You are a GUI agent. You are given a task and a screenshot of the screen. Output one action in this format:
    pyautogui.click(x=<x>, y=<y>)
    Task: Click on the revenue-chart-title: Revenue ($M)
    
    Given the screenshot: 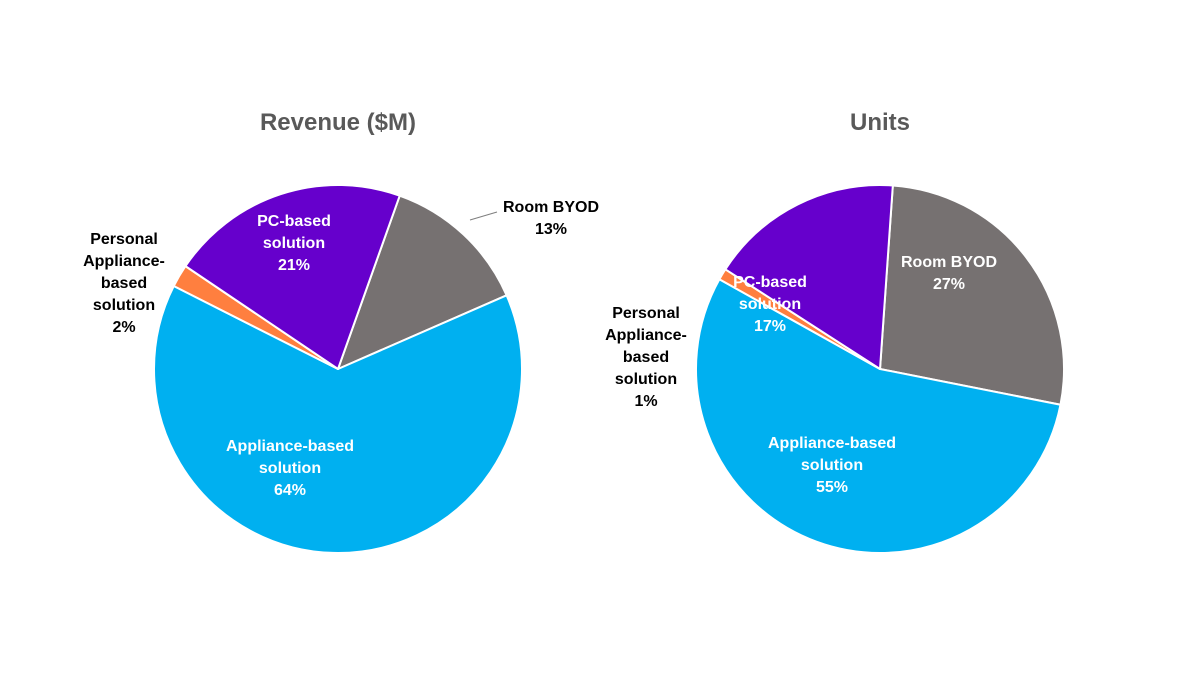 What is the action you would take?
    pyautogui.click(x=338, y=122)
    